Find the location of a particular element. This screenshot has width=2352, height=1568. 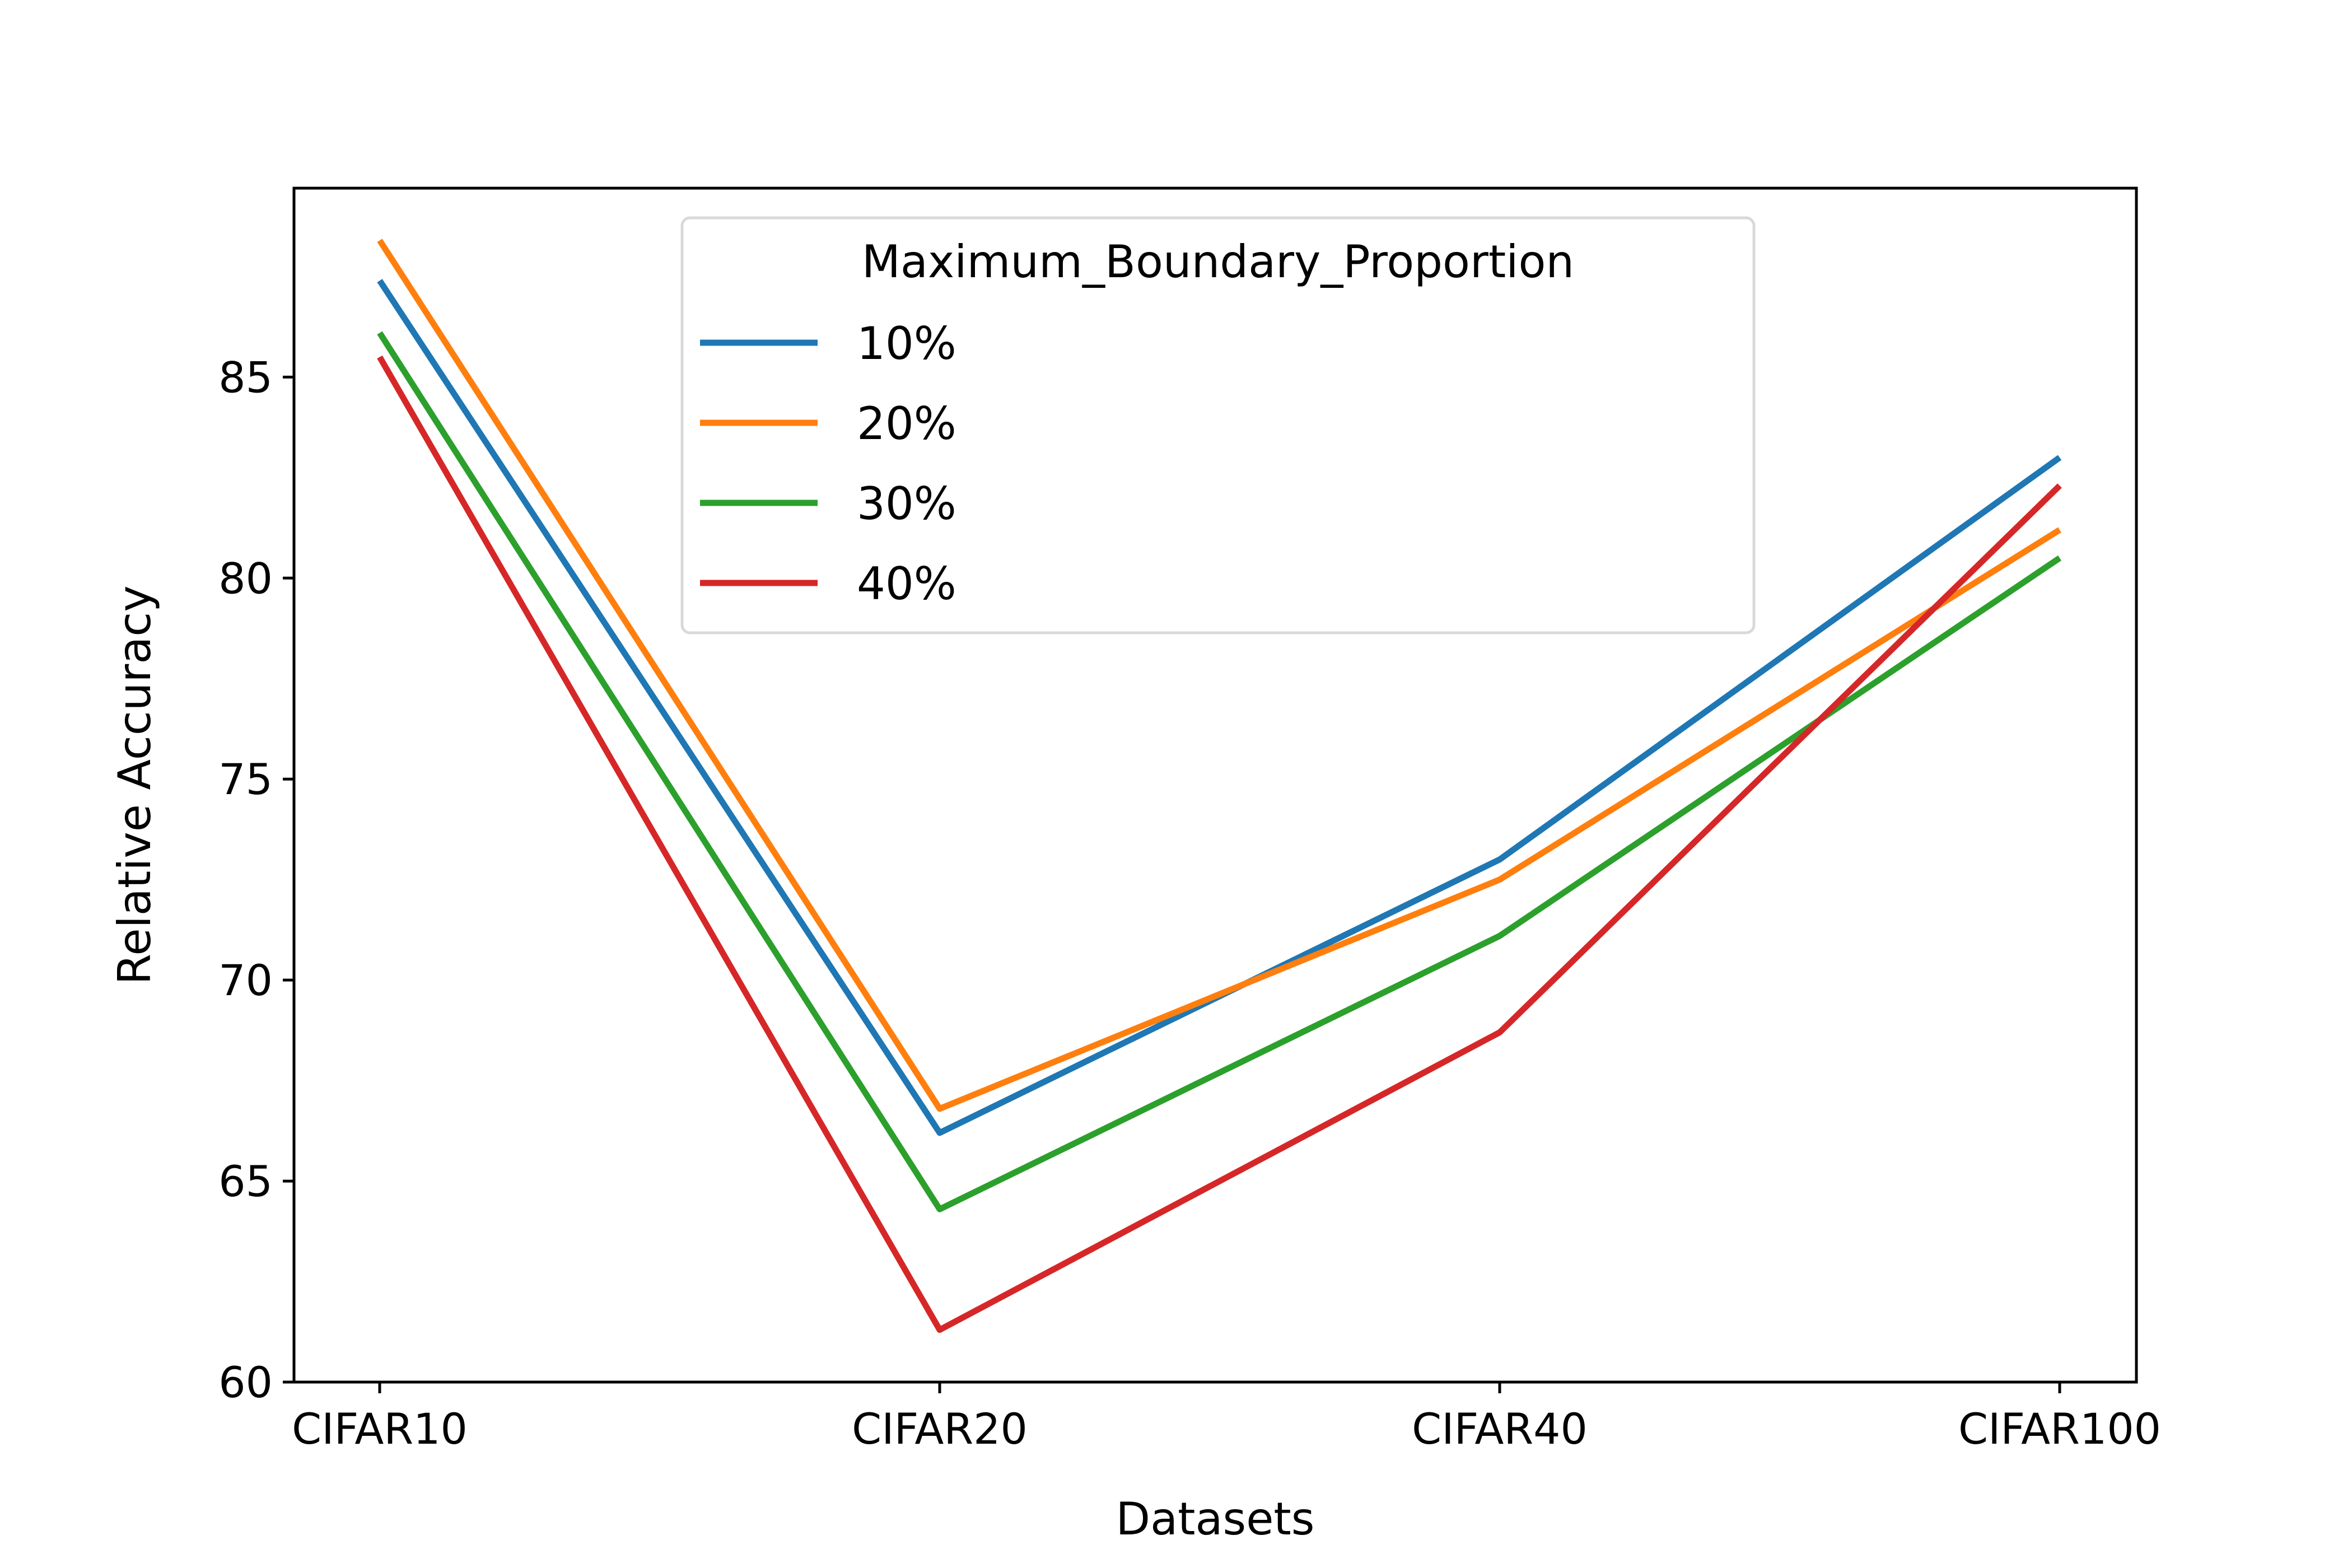

legend-label: 40% is located at coordinates (907, 584).